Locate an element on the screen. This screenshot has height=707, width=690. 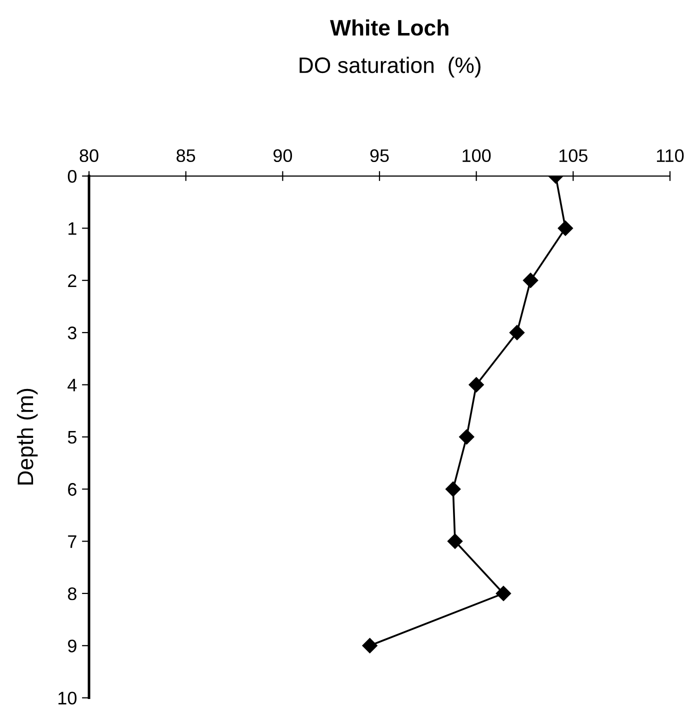
y-tick-label: 8 is located at coordinates (72, 593).